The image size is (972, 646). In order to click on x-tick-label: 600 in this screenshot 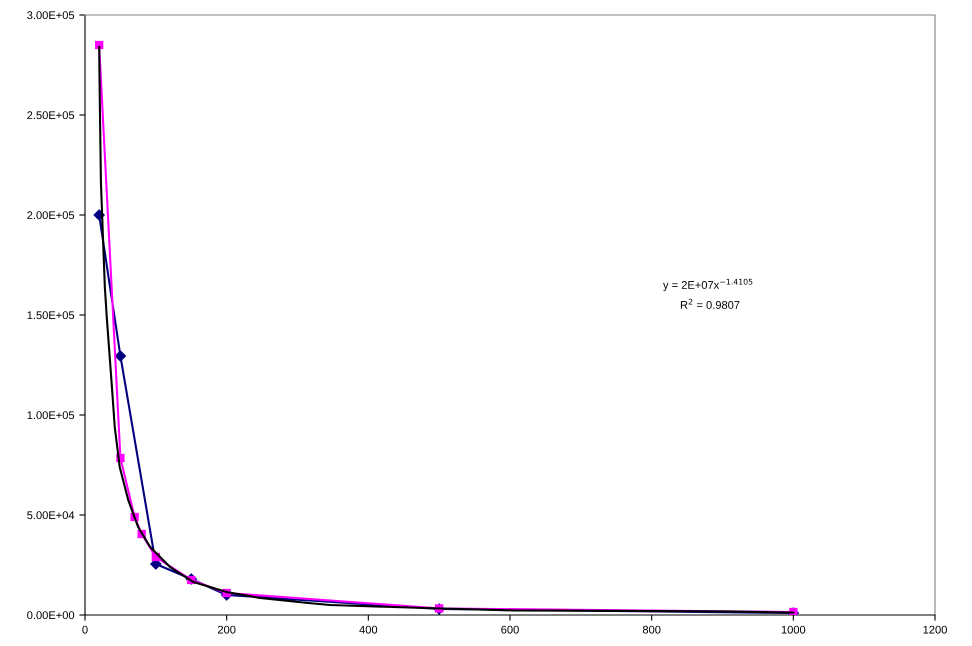, I will do `click(510, 630)`.